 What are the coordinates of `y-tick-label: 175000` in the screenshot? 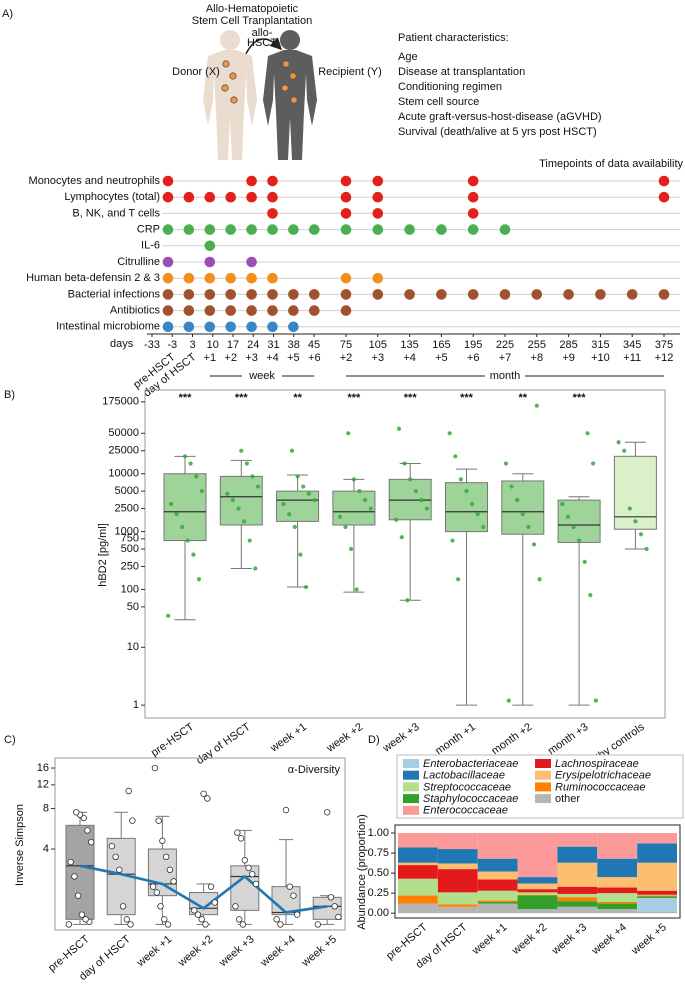 It's located at (120, 402).